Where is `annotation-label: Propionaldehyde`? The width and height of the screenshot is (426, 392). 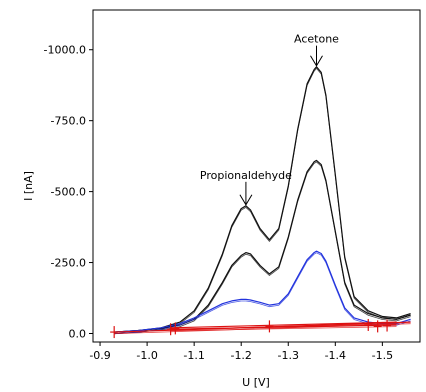 annotation-label: Propionaldehyde is located at coordinates (246, 175).